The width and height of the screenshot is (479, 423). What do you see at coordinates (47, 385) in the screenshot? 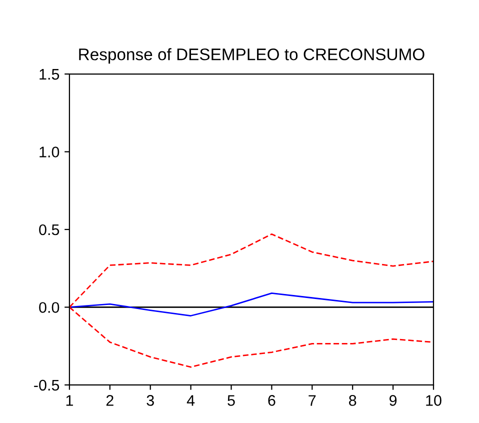
I see `y-tick-label: -0.5` at bounding box center [47, 385].